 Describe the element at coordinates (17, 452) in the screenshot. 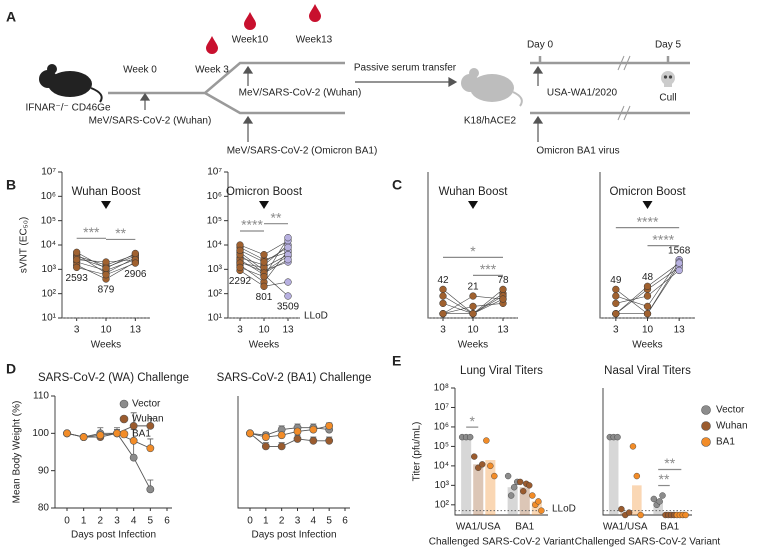

I see `y-axis-label: Mean Body Weight (%)` at that location.